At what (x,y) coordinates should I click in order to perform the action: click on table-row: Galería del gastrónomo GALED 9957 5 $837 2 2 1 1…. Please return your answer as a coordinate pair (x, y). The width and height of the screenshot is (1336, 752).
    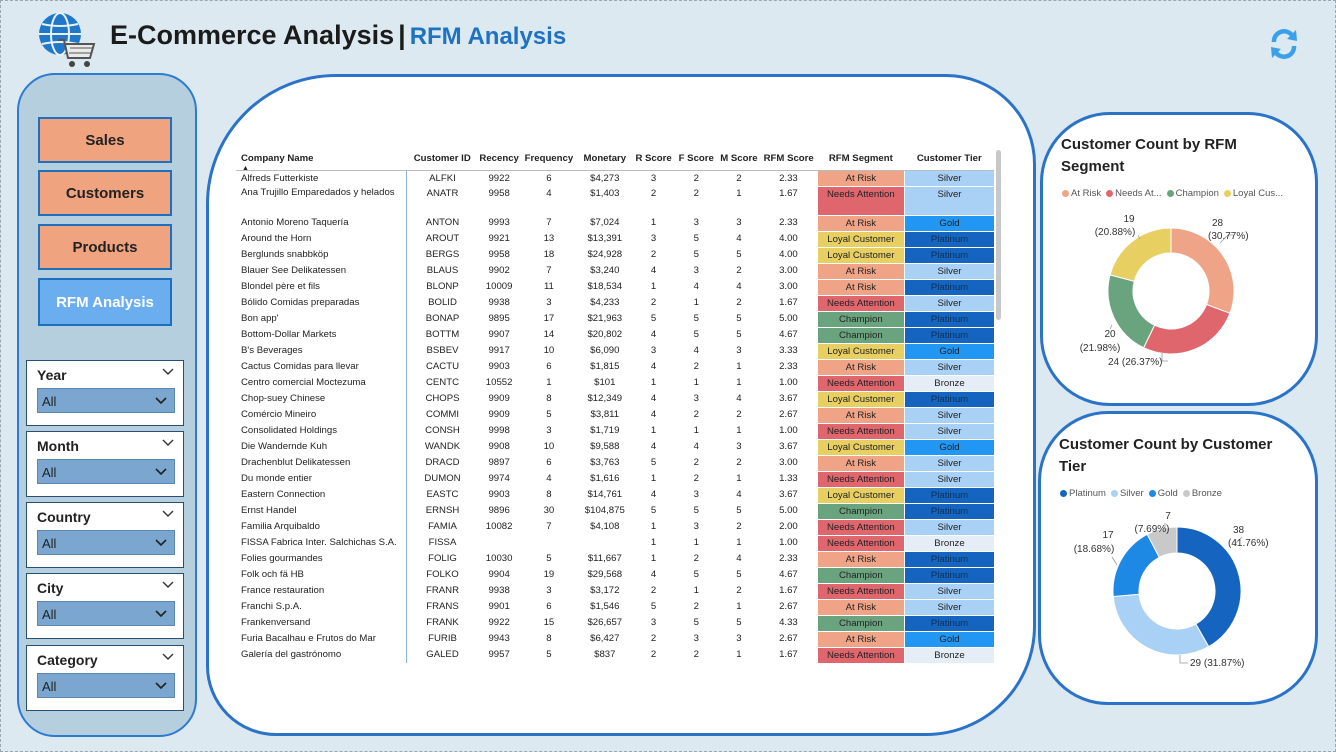
    Looking at the image, I should click on (615, 655).